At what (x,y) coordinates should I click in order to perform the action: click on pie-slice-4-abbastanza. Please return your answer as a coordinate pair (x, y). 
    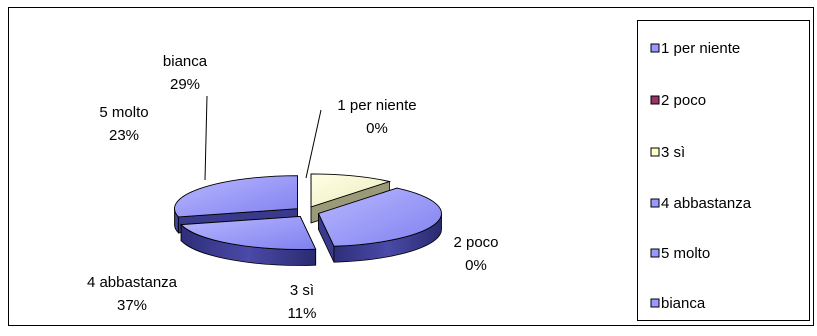
    Looking at the image, I should click on (379, 217).